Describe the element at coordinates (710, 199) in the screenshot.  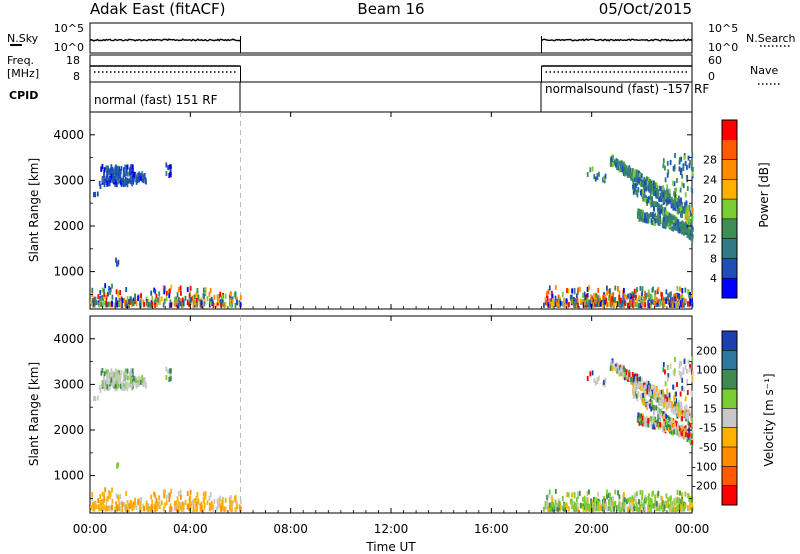
I see `colorbar-tick-label: 20` at that location.